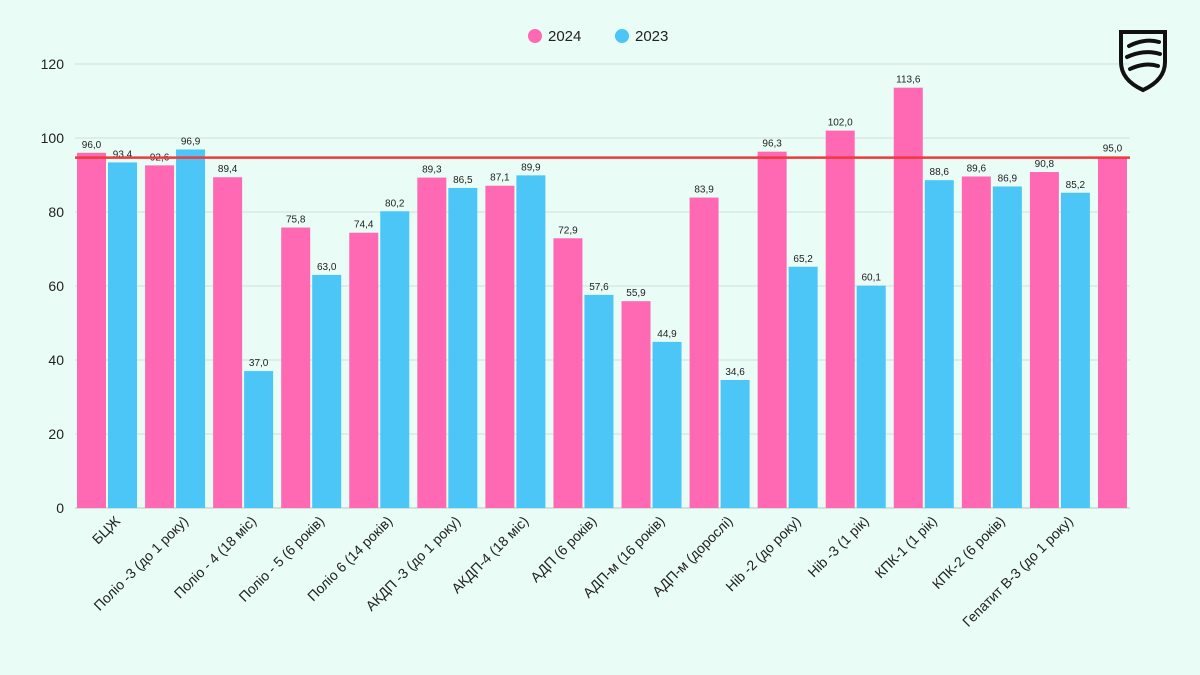 Image resolution: width=1200 pixels, height=675 pixels. I want to click on y-tick-label: 40, so click(56, 360).